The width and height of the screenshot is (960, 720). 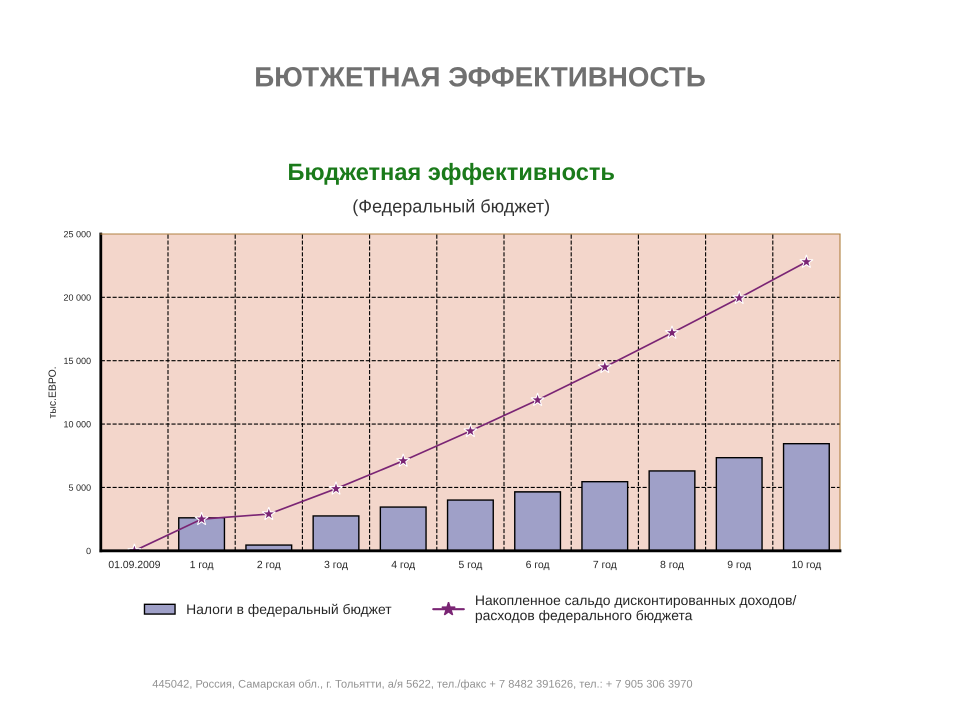 I want to click on x-tick-label: 4 год, so click(x=403, y=565).